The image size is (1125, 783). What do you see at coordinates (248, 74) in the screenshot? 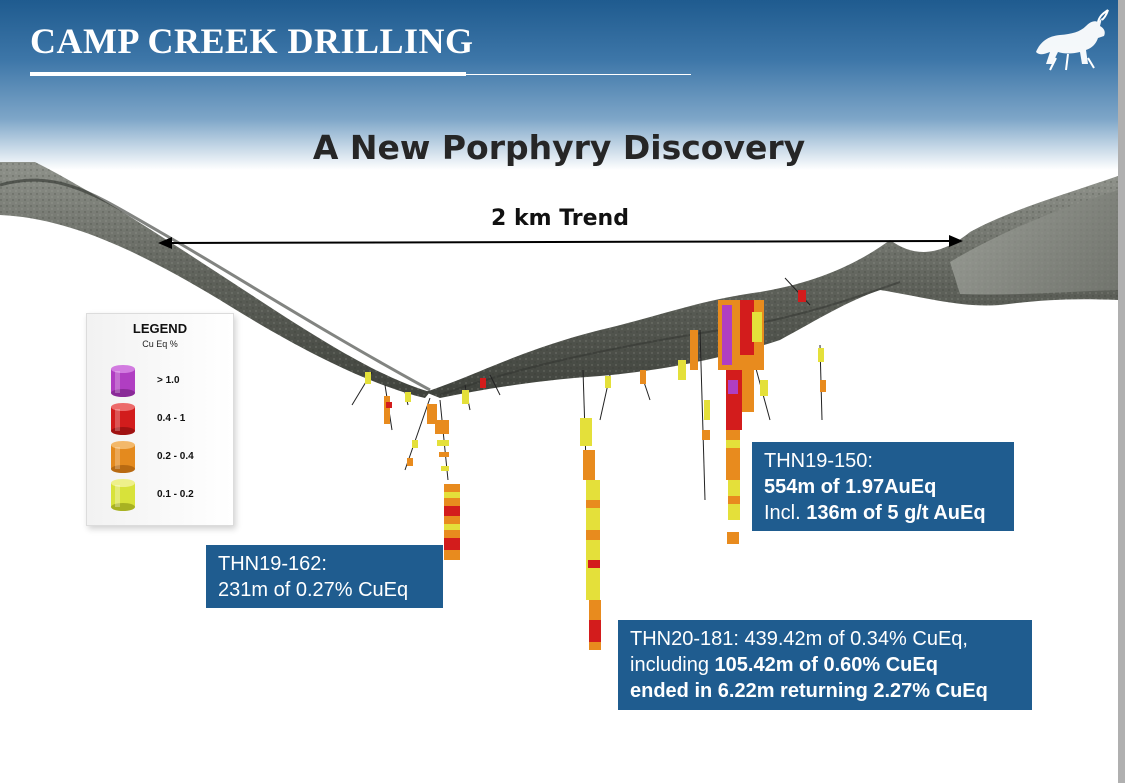
I see `title-underline` at bounding box center [248, 74].